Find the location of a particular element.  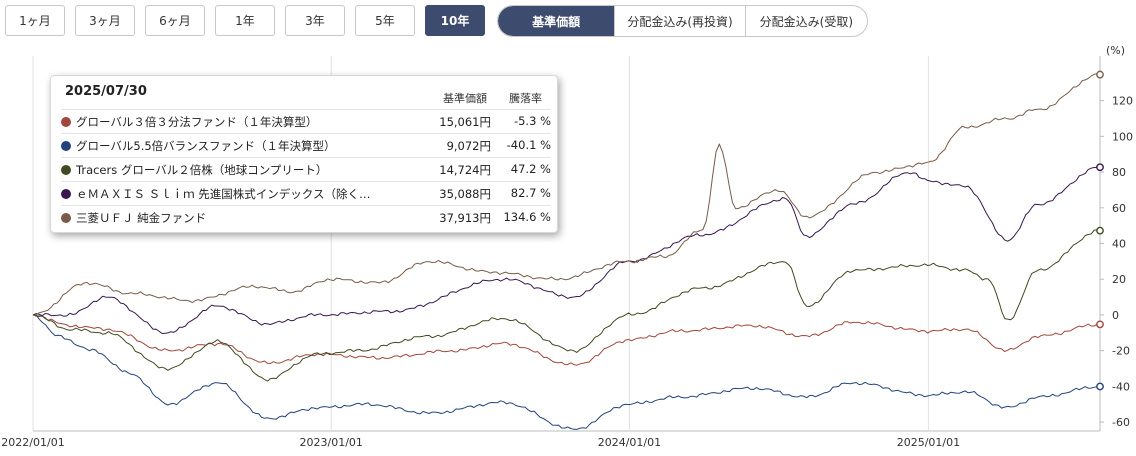

series-return: -5.3 % is located at coordinates (532, 121).